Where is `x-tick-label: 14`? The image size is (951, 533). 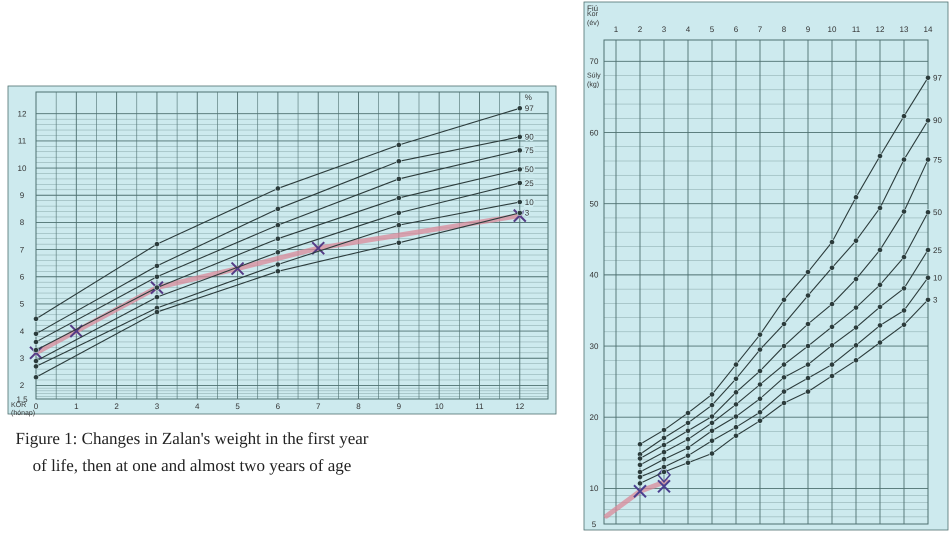 x-tick-label: 14 is located at coordinates (928, 29).